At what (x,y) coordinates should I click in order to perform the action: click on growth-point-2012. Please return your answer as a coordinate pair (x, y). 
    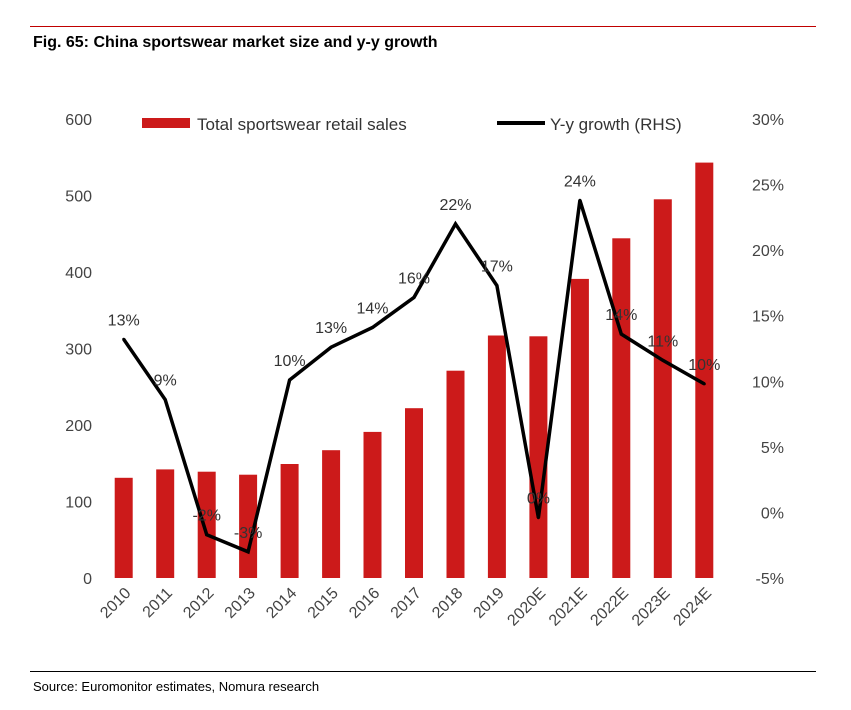
    Looking at the image, I should click on (207, 535).